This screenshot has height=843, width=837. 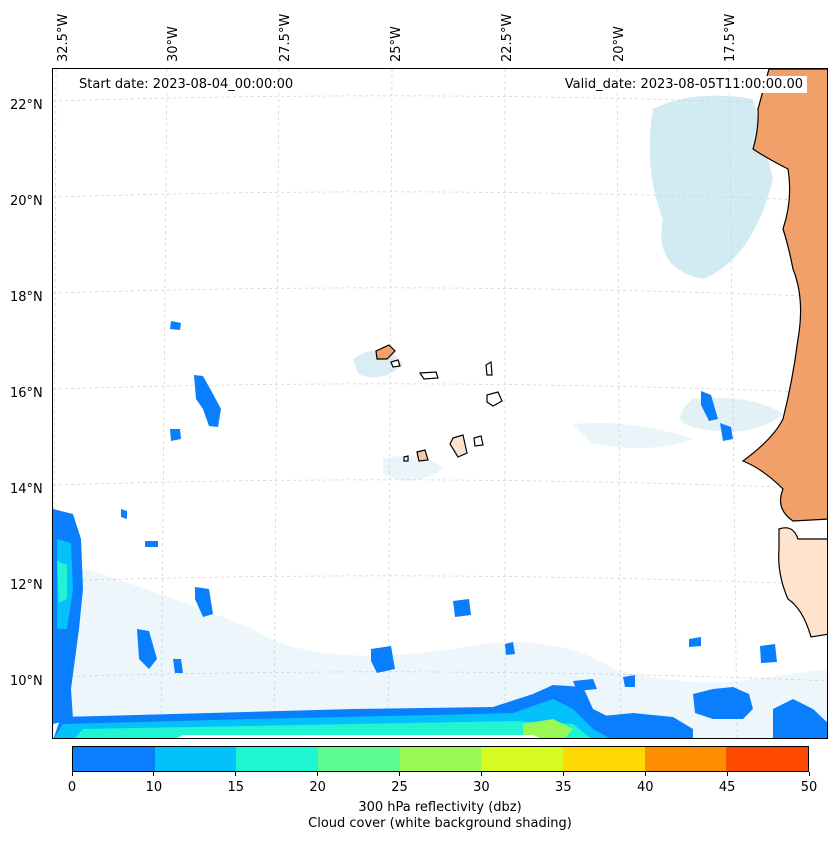 I want to click on west-africa-coast, so click(x=784, y=295).